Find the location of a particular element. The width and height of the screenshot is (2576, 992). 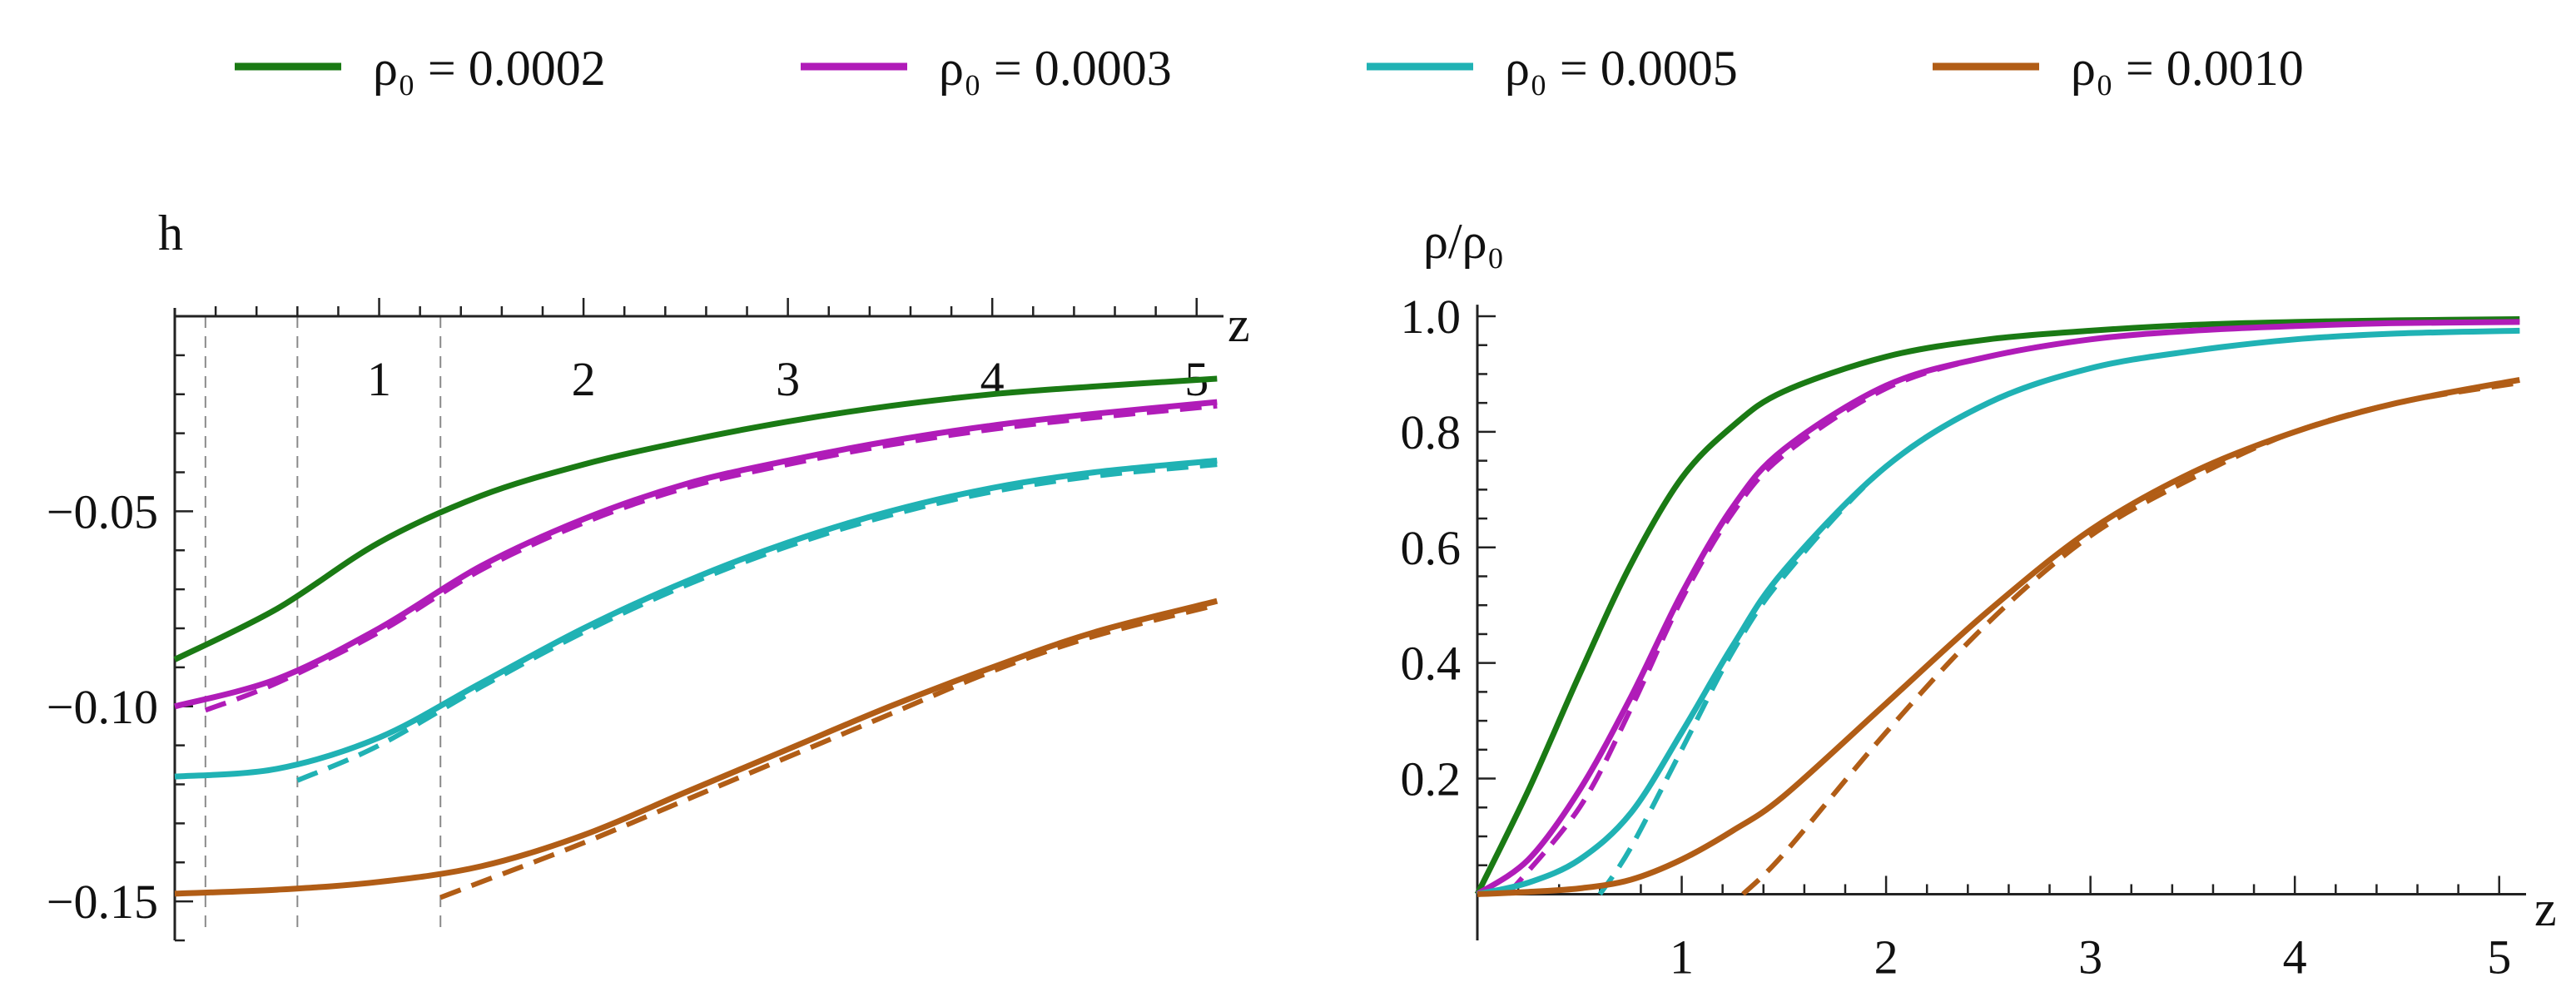

y-tick-label: −0.05 is located at coordinates (102, 511).